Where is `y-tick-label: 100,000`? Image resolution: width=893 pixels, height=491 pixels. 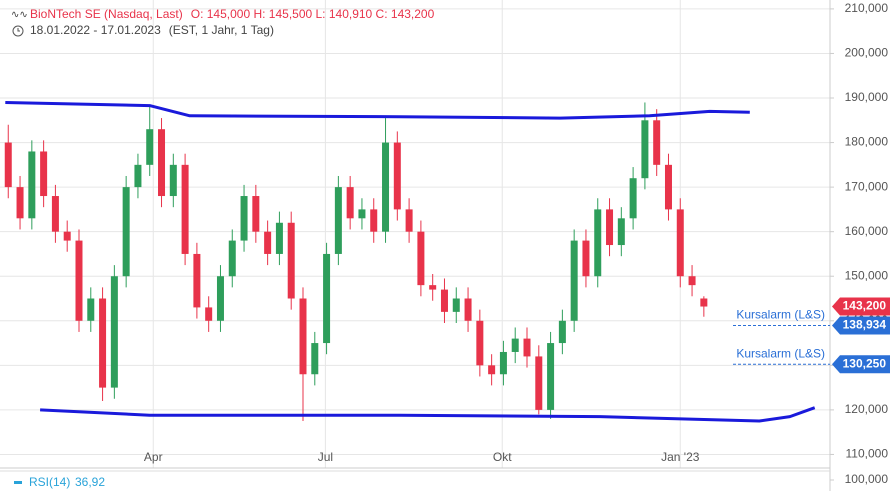 y-tick-label: 100,000 is located at coordinates (867, 479).